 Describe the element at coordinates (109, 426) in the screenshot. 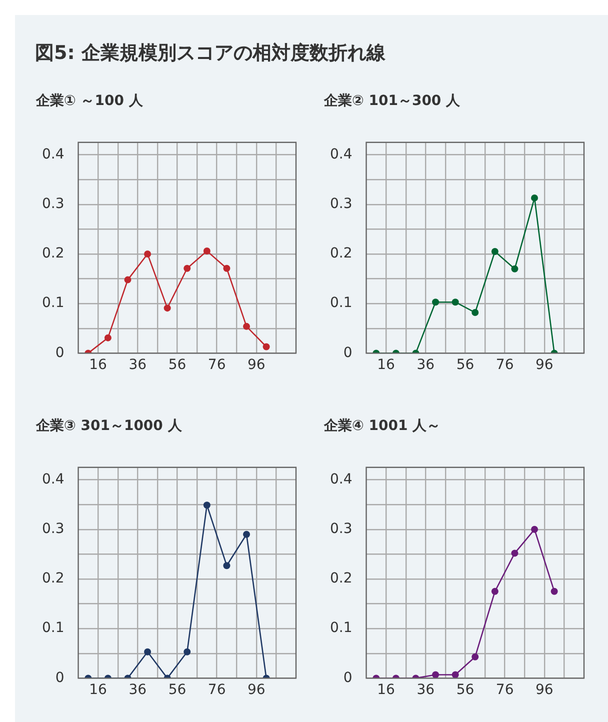

I see `chart-title: 企業③ 301～1000 人` at that location.